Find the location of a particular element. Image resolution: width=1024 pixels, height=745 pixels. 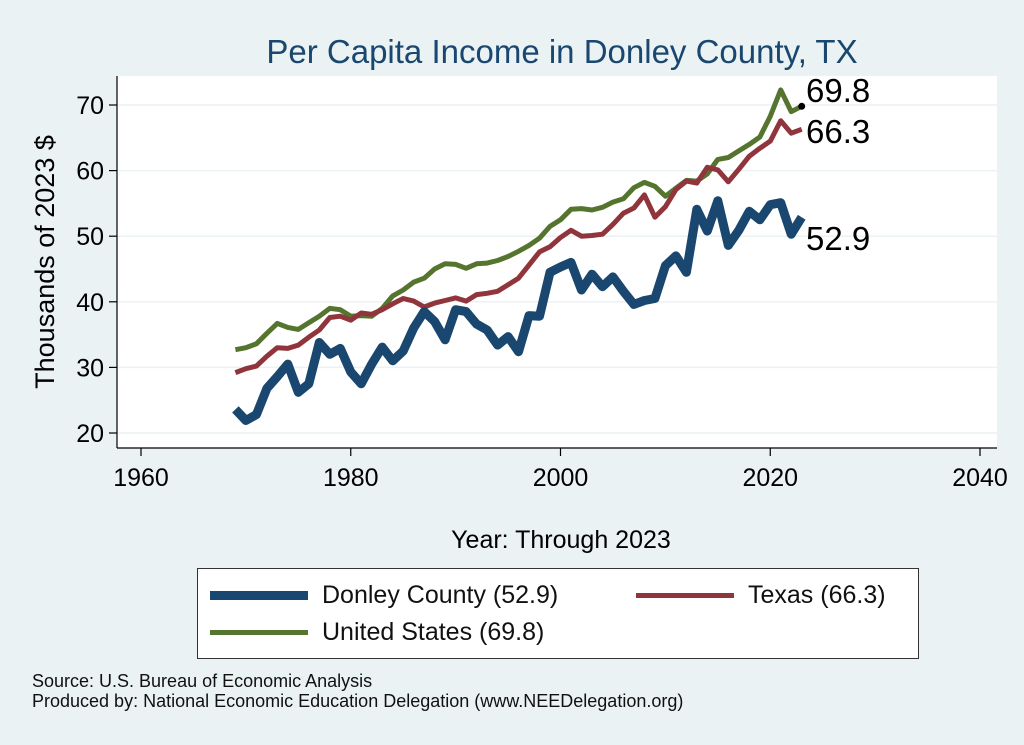

legend-item-donley: Donley County (52.9) is located at coordinates (384, 595).